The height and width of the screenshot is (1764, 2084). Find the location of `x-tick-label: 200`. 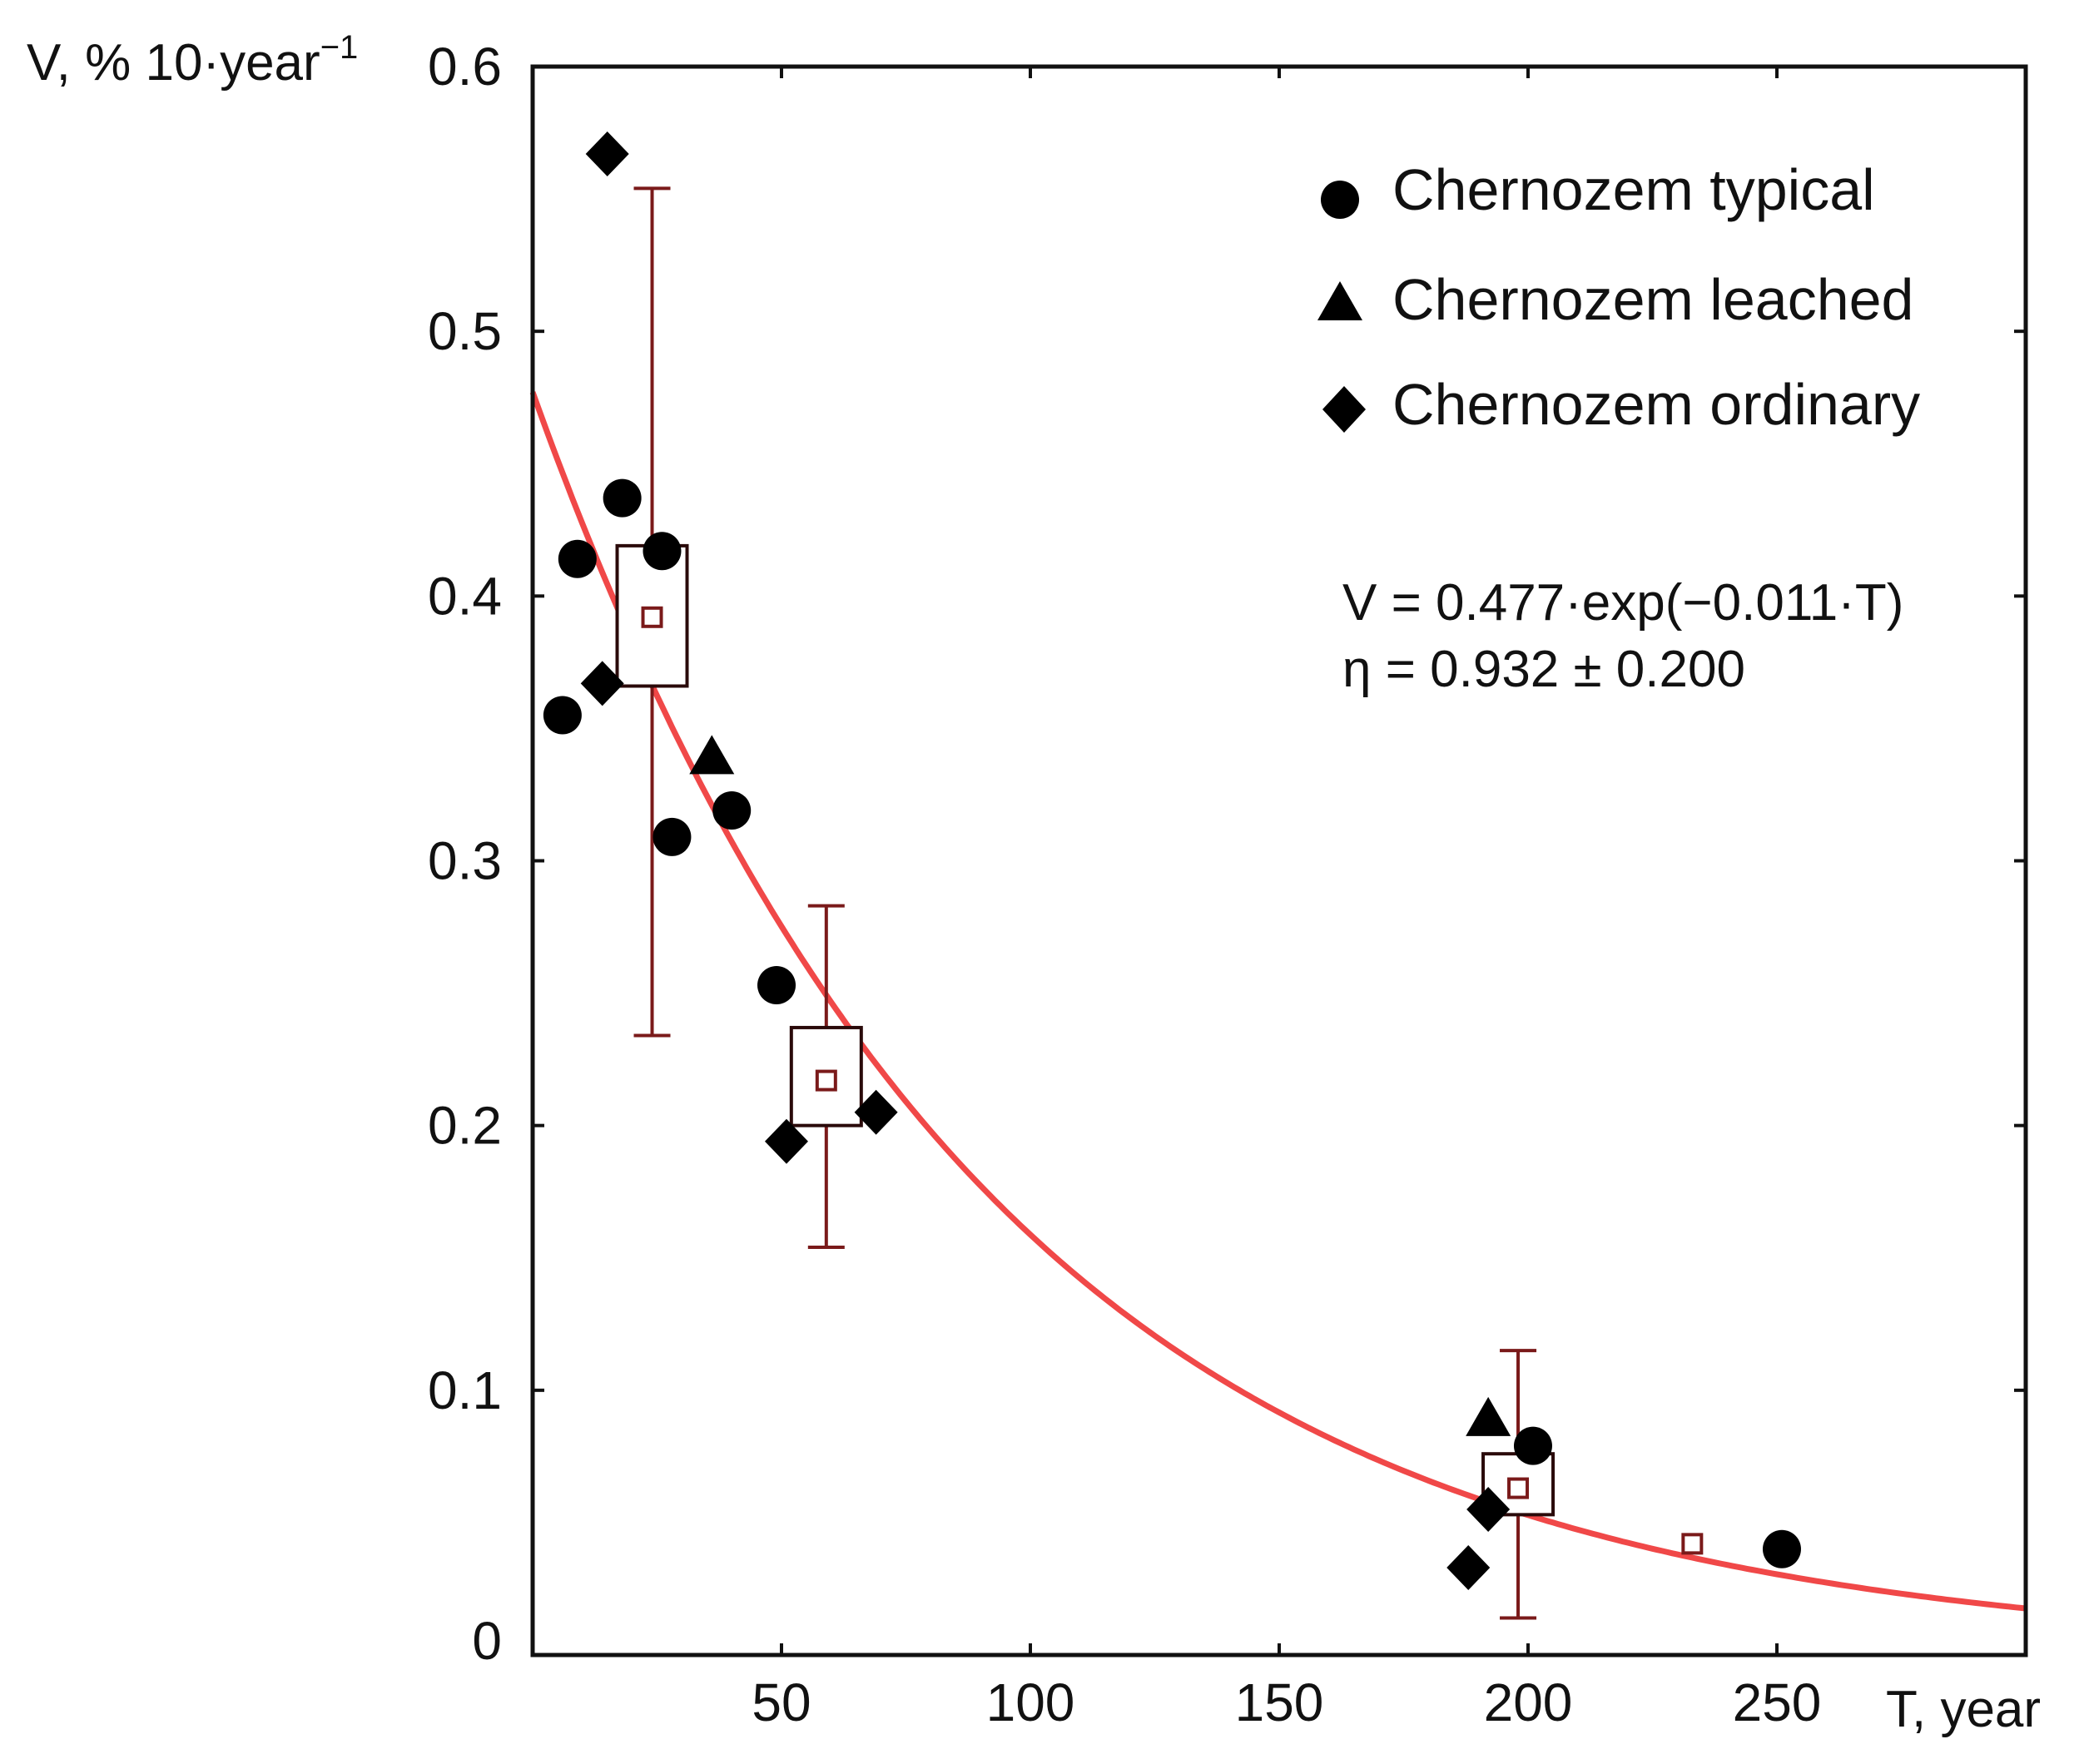

x-tick-label: 200 is located at coordinates (1528, 1702).